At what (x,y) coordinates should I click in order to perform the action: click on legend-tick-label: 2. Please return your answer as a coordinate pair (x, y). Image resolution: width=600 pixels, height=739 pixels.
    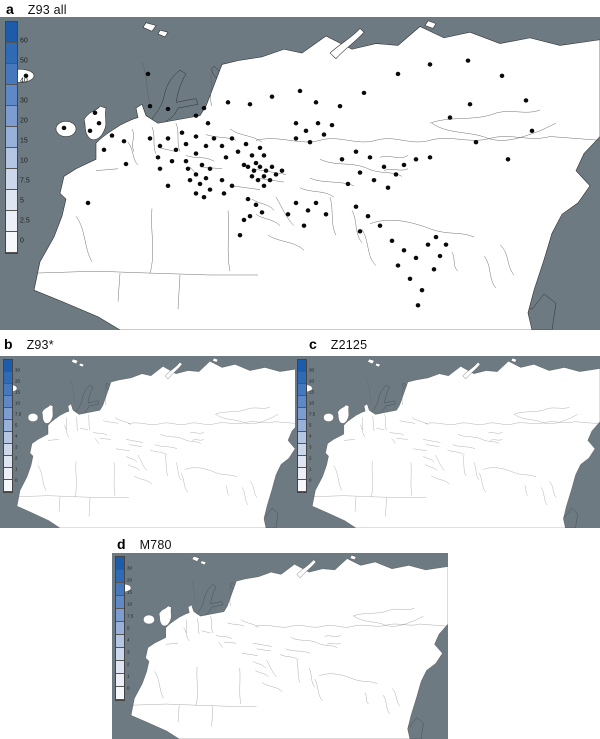
    Looking at the image, I should click on (16, 458).